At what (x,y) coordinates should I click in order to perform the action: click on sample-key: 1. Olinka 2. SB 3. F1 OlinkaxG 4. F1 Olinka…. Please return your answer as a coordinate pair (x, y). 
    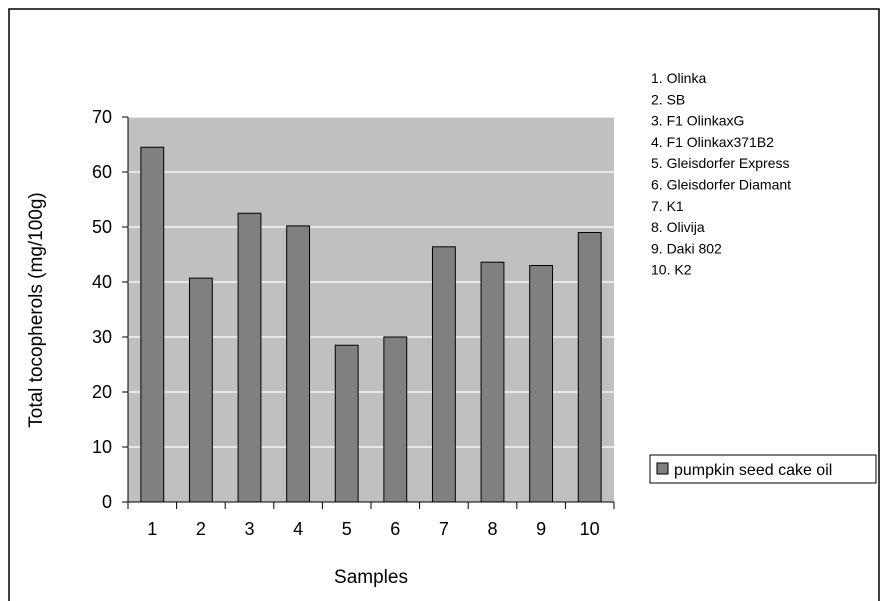
    Looking at the image, I should click on (721, 174).